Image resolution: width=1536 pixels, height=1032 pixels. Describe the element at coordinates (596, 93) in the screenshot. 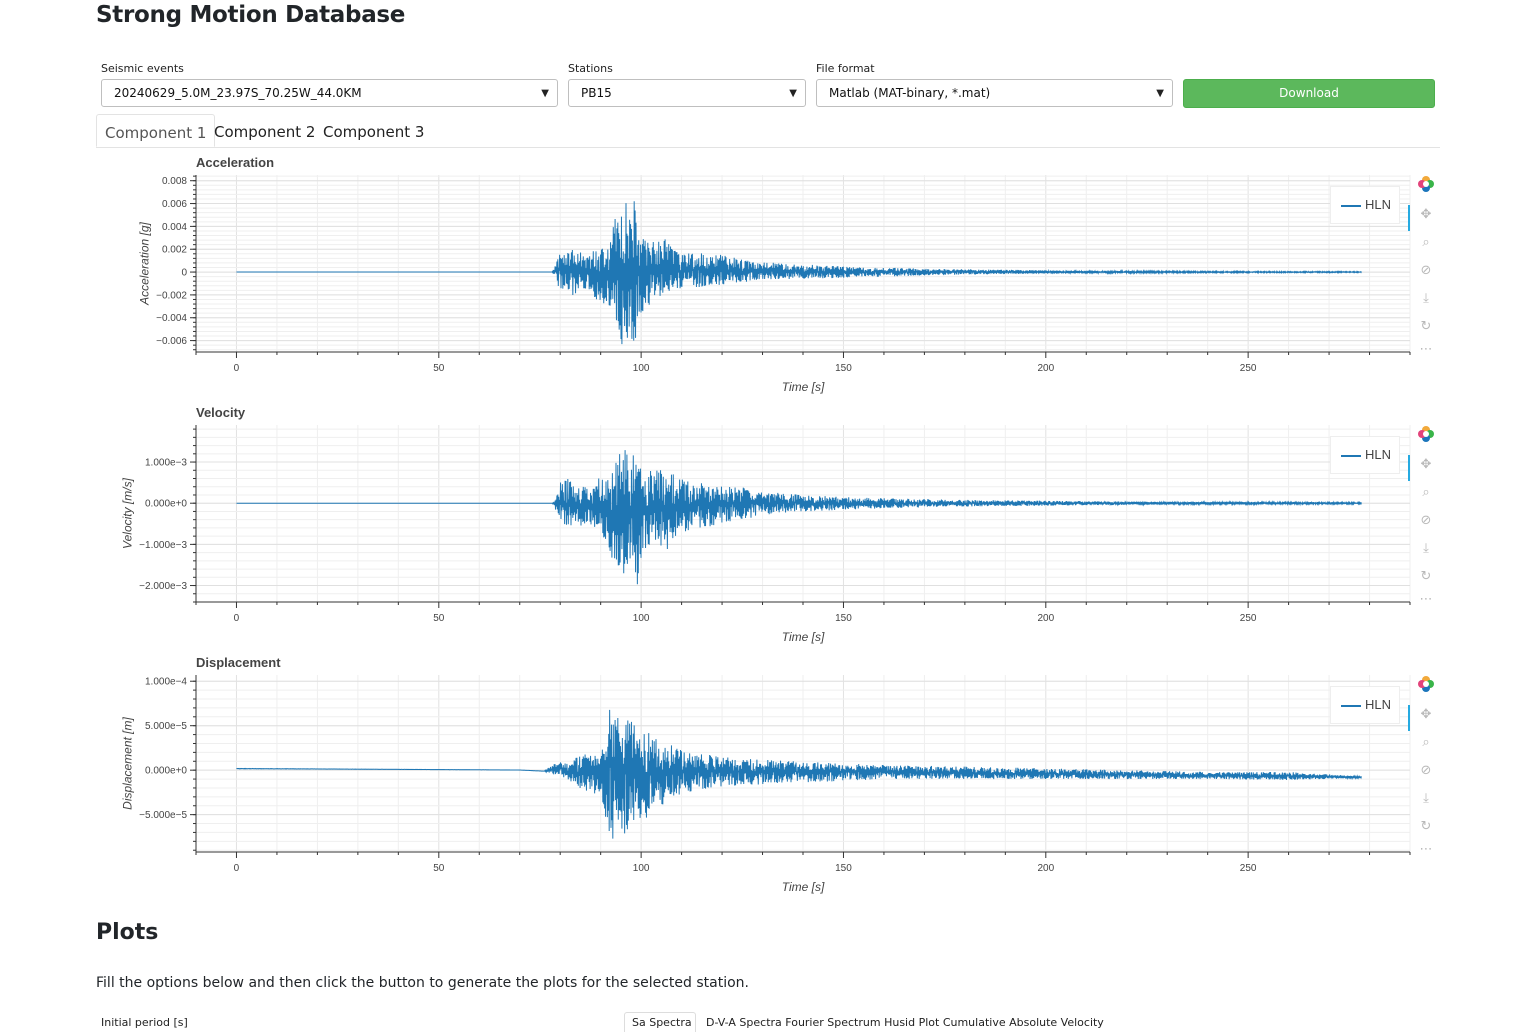

I see `stations-value: PB15` at that location.